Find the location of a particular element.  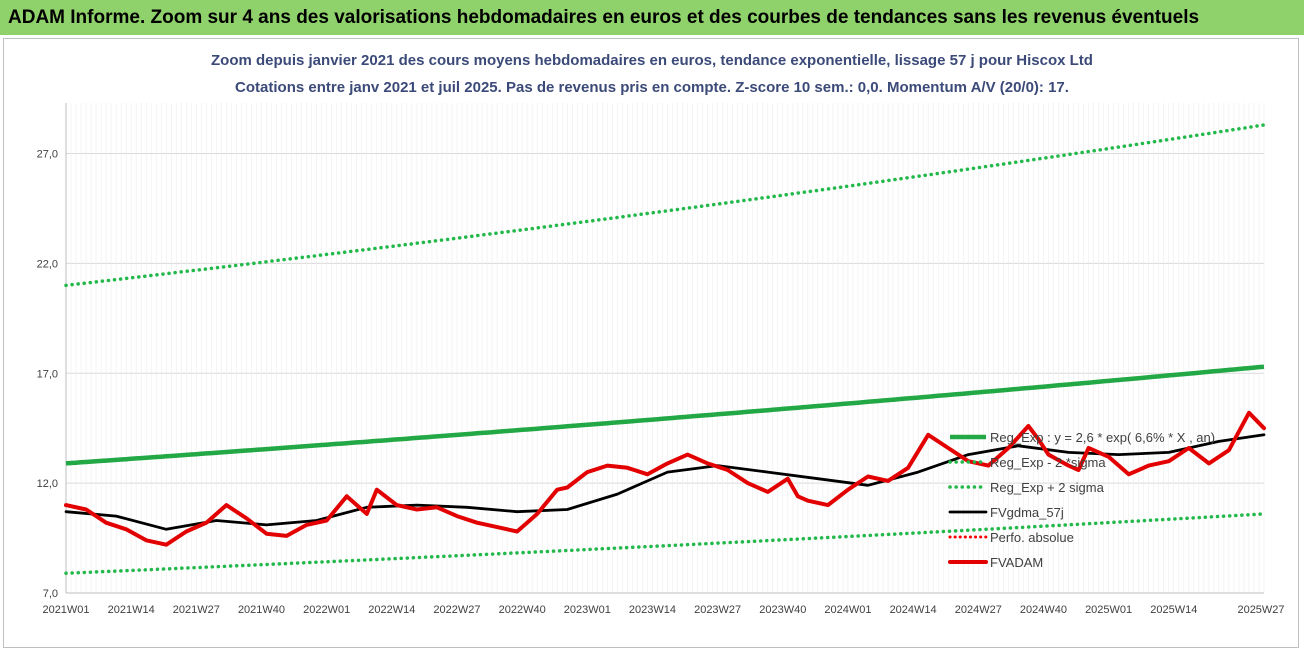

x-tick-label: 2023W14 is located at coordinates (652, 610).